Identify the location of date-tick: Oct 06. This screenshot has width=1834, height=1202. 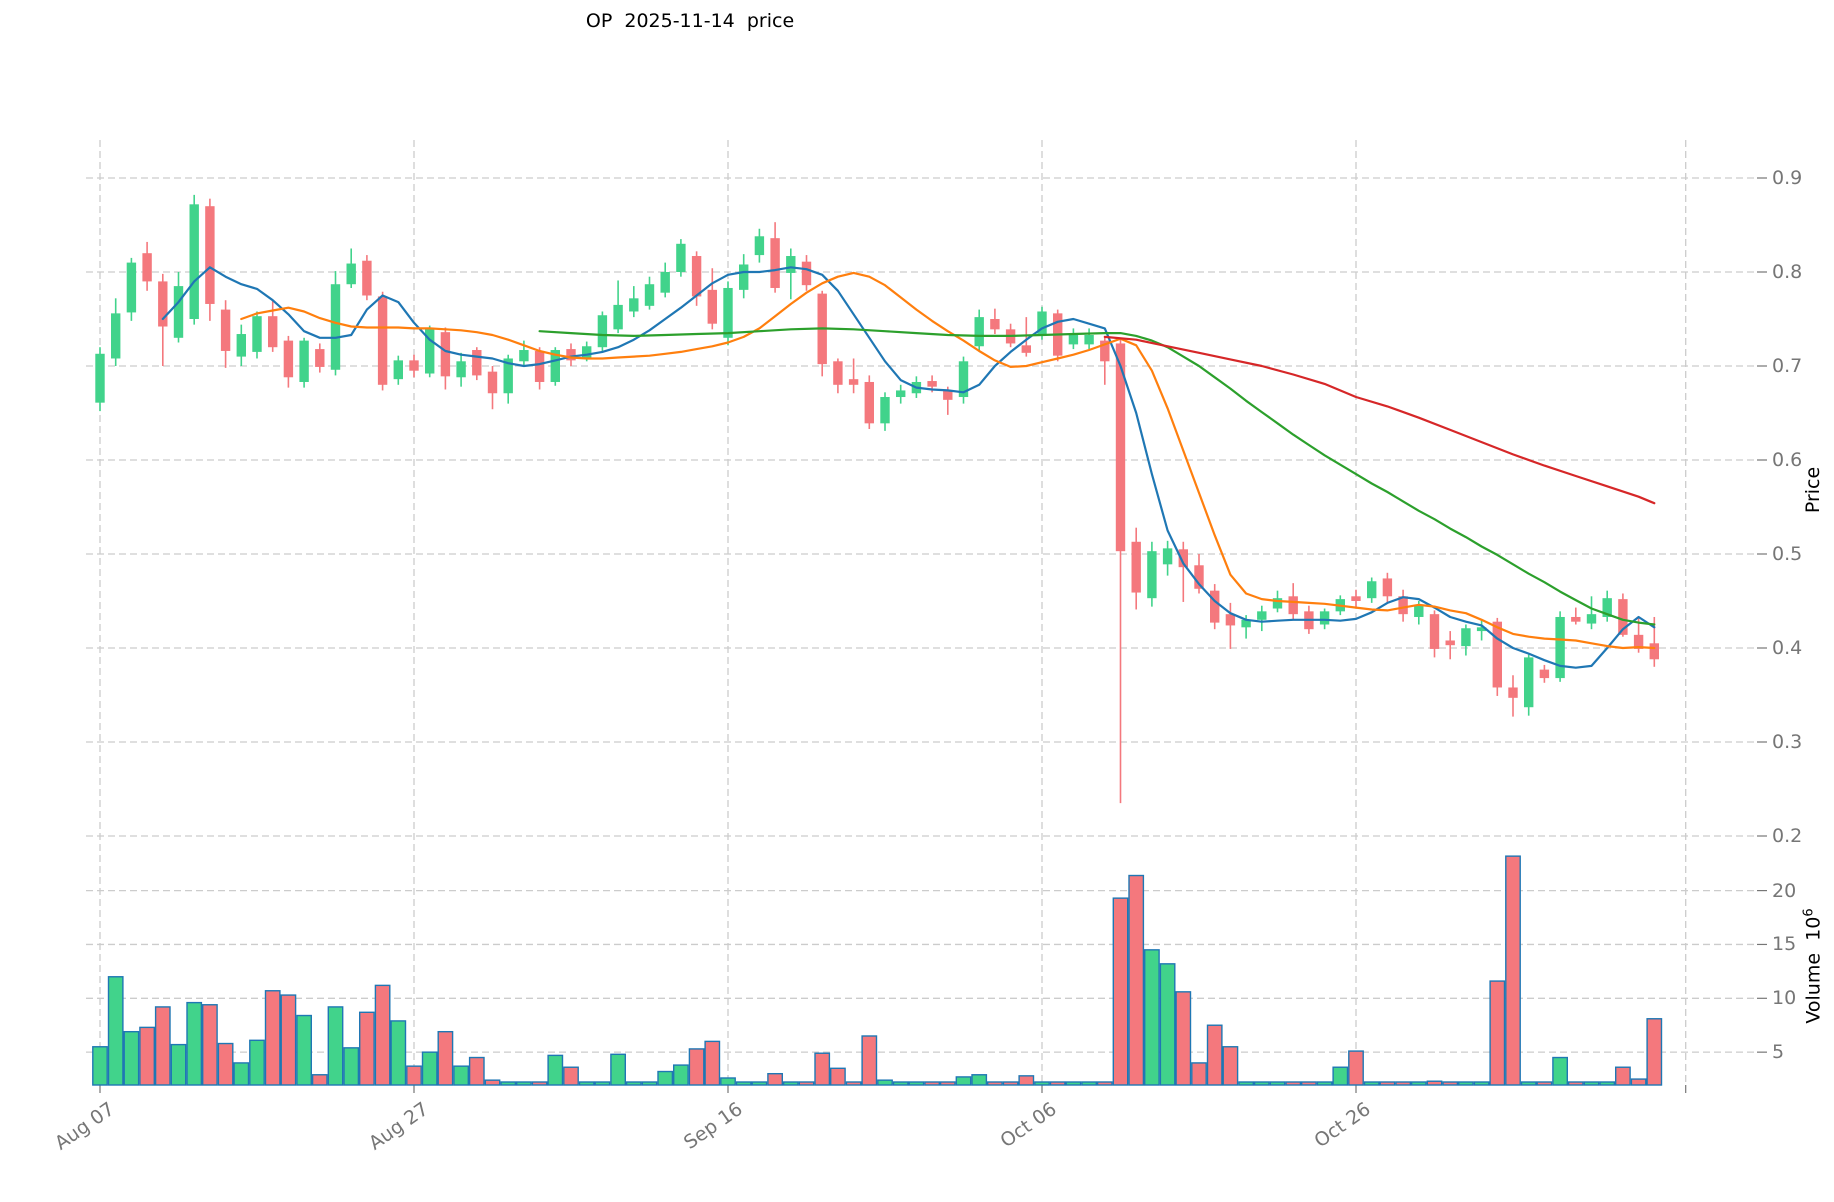
(1053, 1125).